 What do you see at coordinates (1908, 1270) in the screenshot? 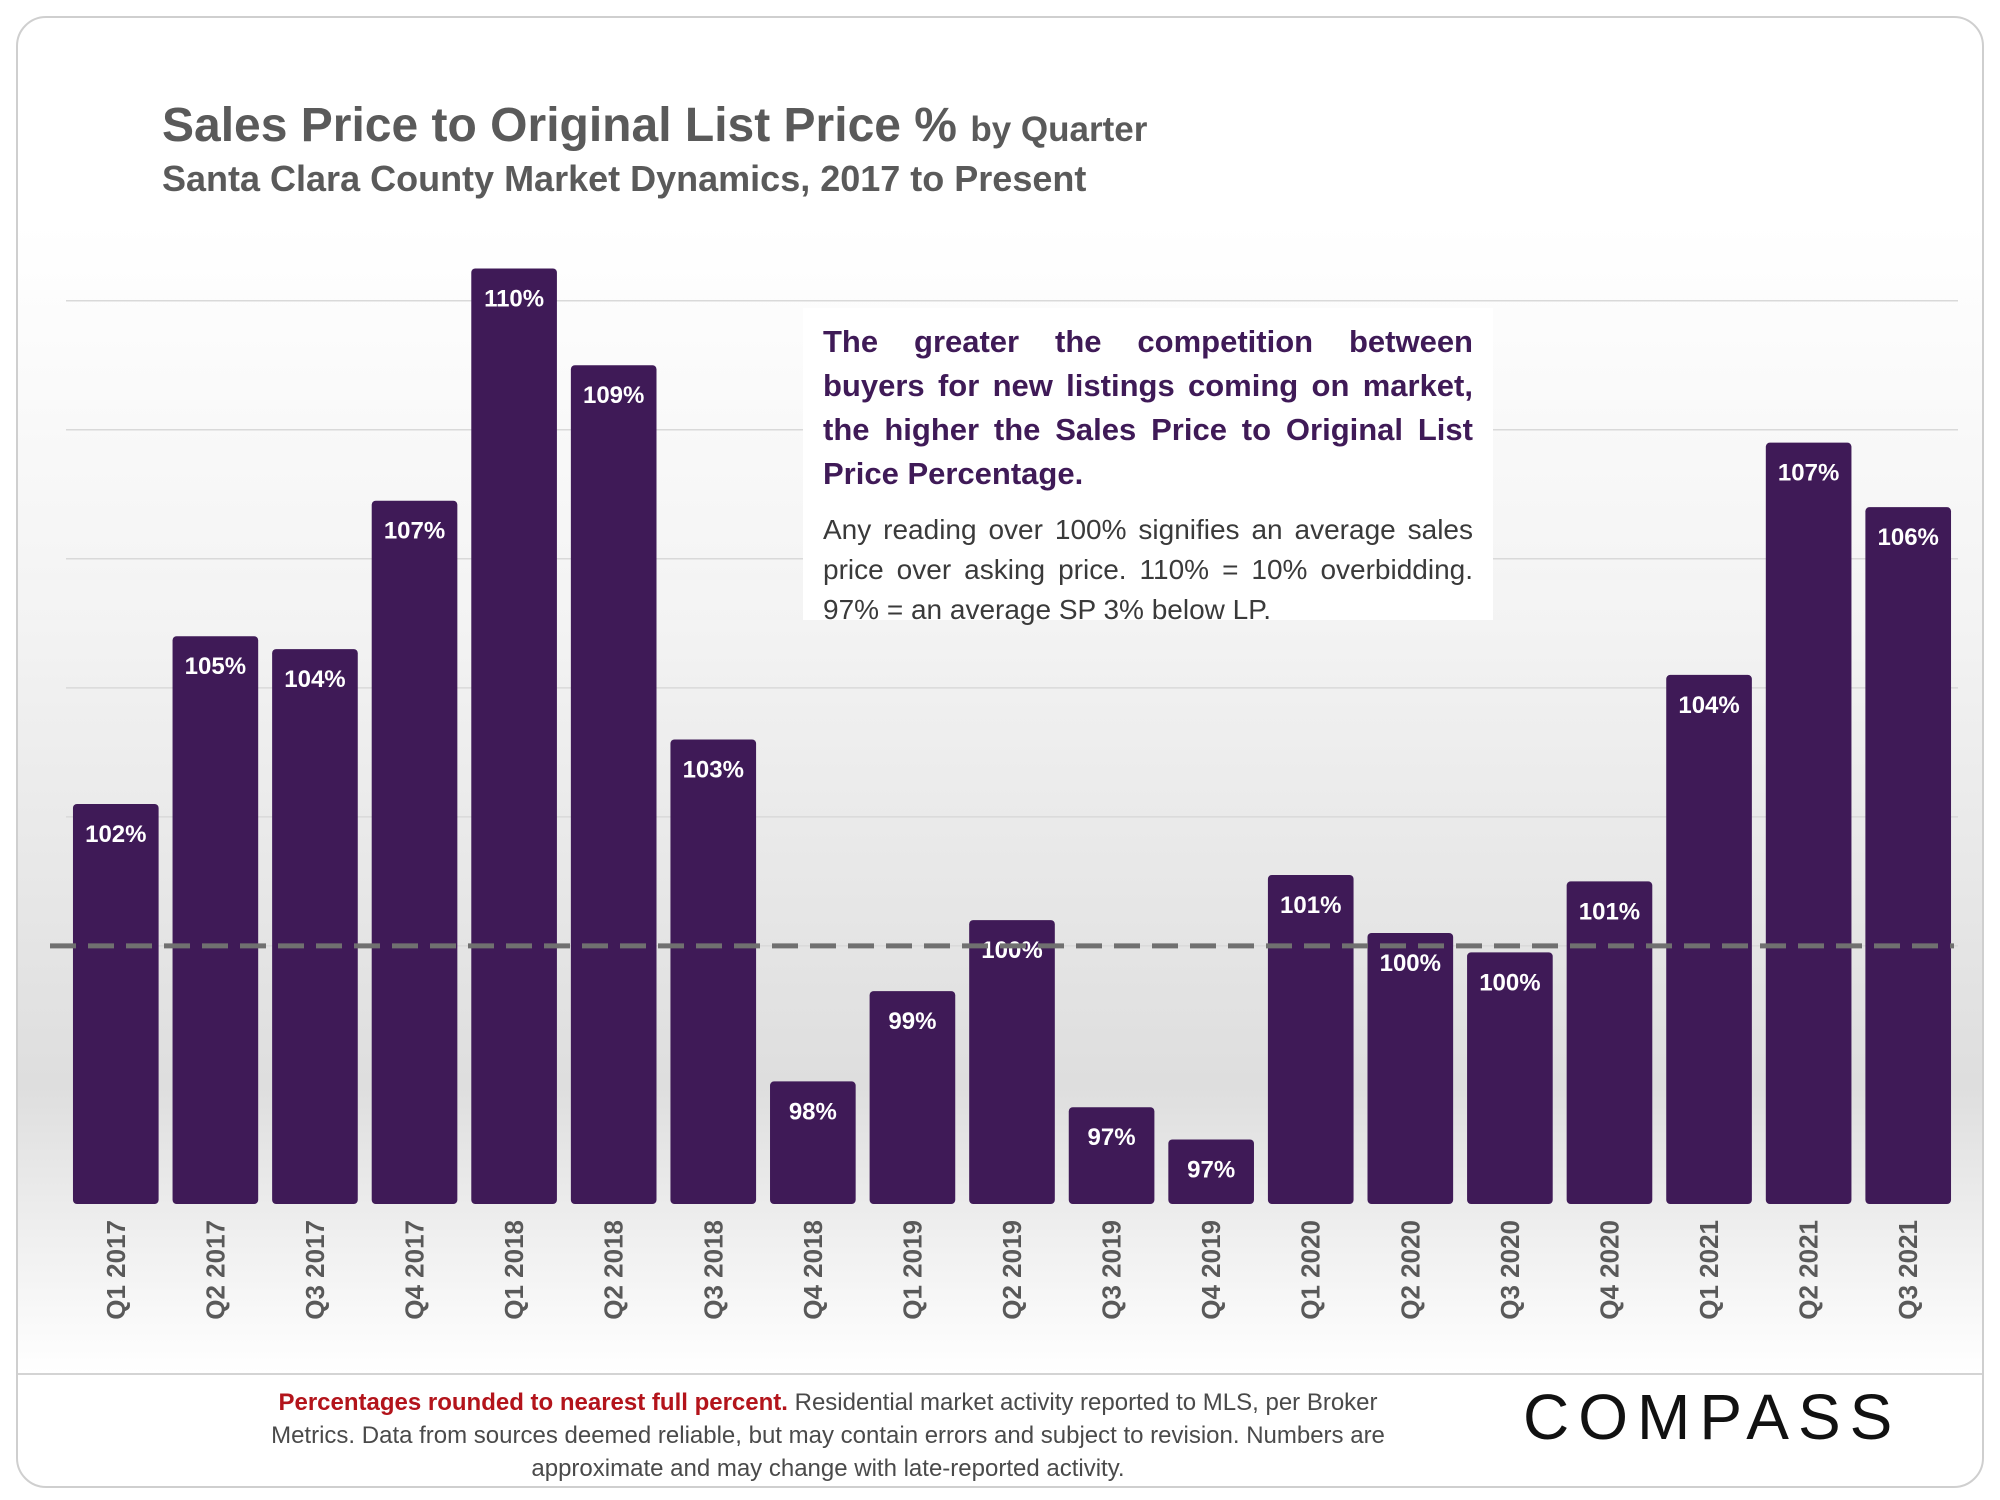
I see `x-tick-label: Q3 2021` at bounding box center [1908, 1270].